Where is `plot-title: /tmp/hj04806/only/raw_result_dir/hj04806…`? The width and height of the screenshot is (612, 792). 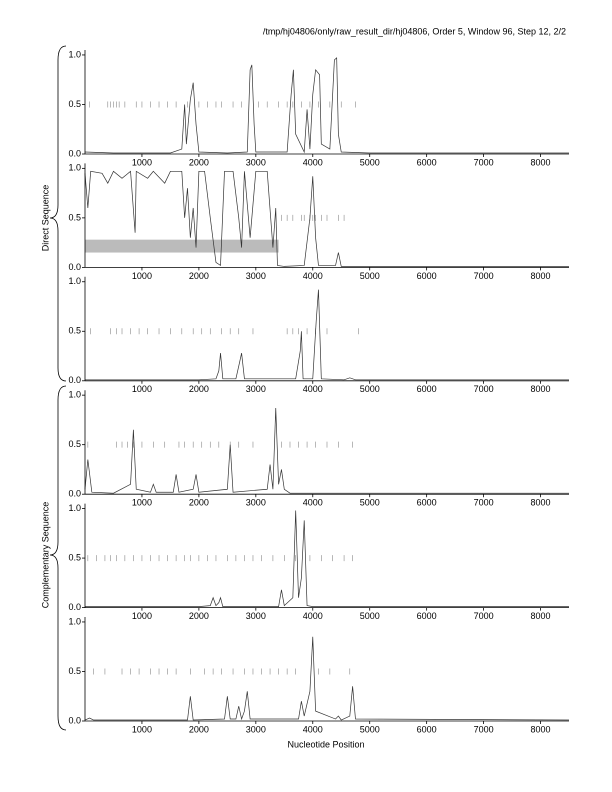
plot-title: /tmp/hj04806/only/raw_result_dir/hj04806… is located at coordinates (414, 31).